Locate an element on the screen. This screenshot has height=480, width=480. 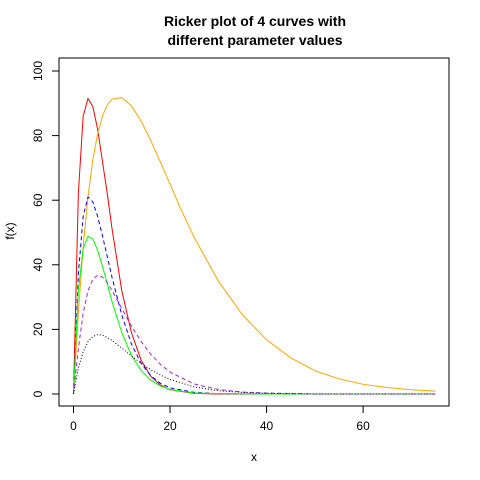
y-axis-label: f(x) is located at coordinates (10, 230).